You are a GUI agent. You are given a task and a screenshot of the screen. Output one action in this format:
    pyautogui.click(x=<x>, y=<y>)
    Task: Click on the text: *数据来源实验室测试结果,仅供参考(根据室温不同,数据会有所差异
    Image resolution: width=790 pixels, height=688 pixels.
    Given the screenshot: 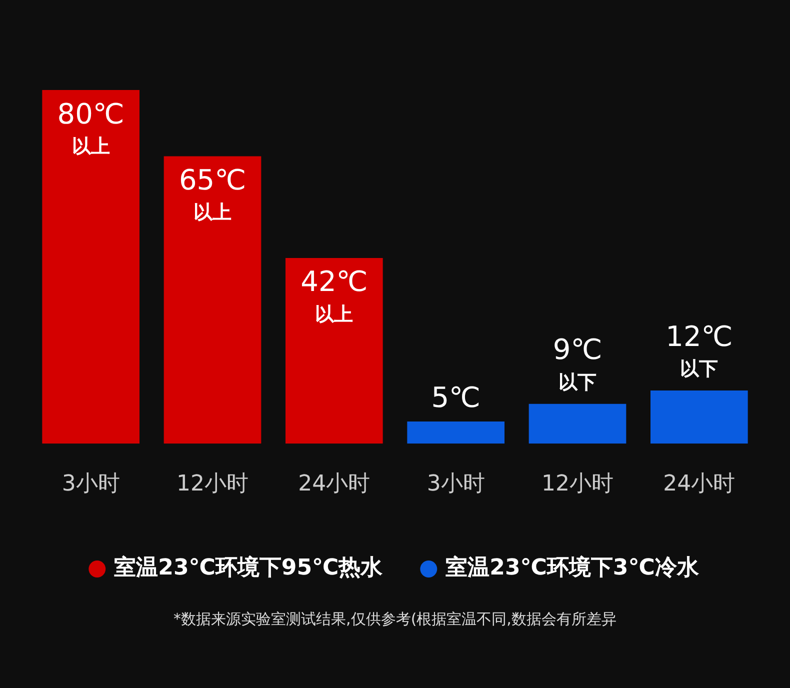 What is the action you would take?
    pyautogui.click(x=395, y=619)
    